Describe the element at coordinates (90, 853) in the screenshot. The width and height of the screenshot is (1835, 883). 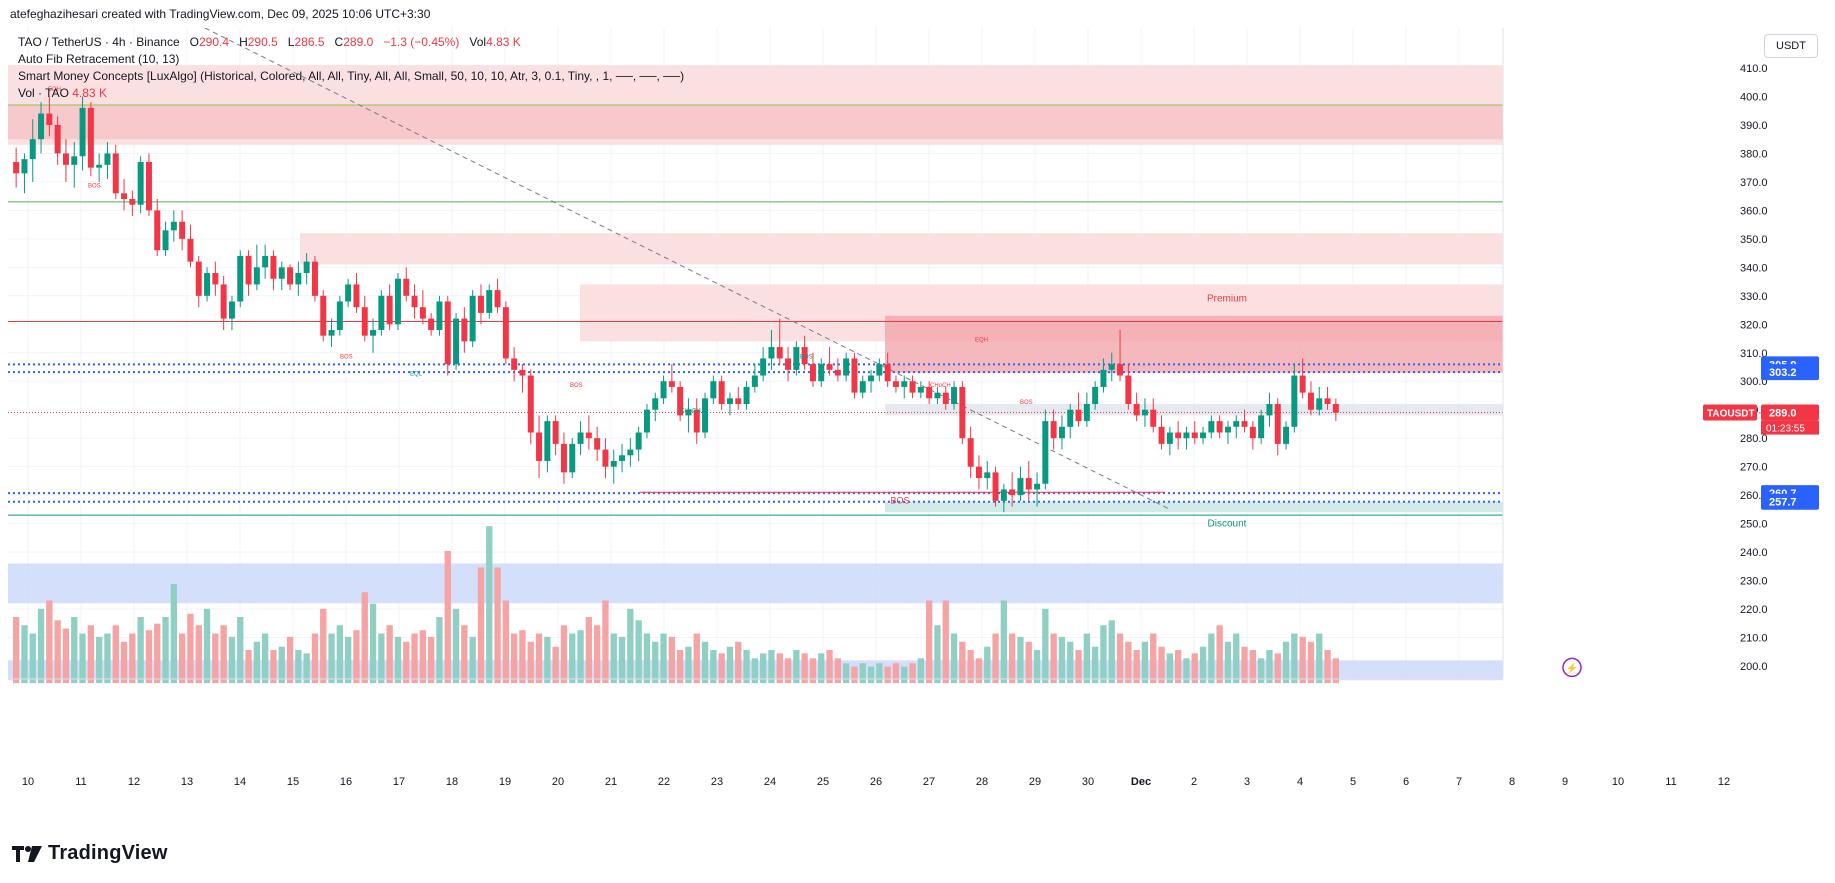
I see `tradingview-logo: TradingView` at that location.